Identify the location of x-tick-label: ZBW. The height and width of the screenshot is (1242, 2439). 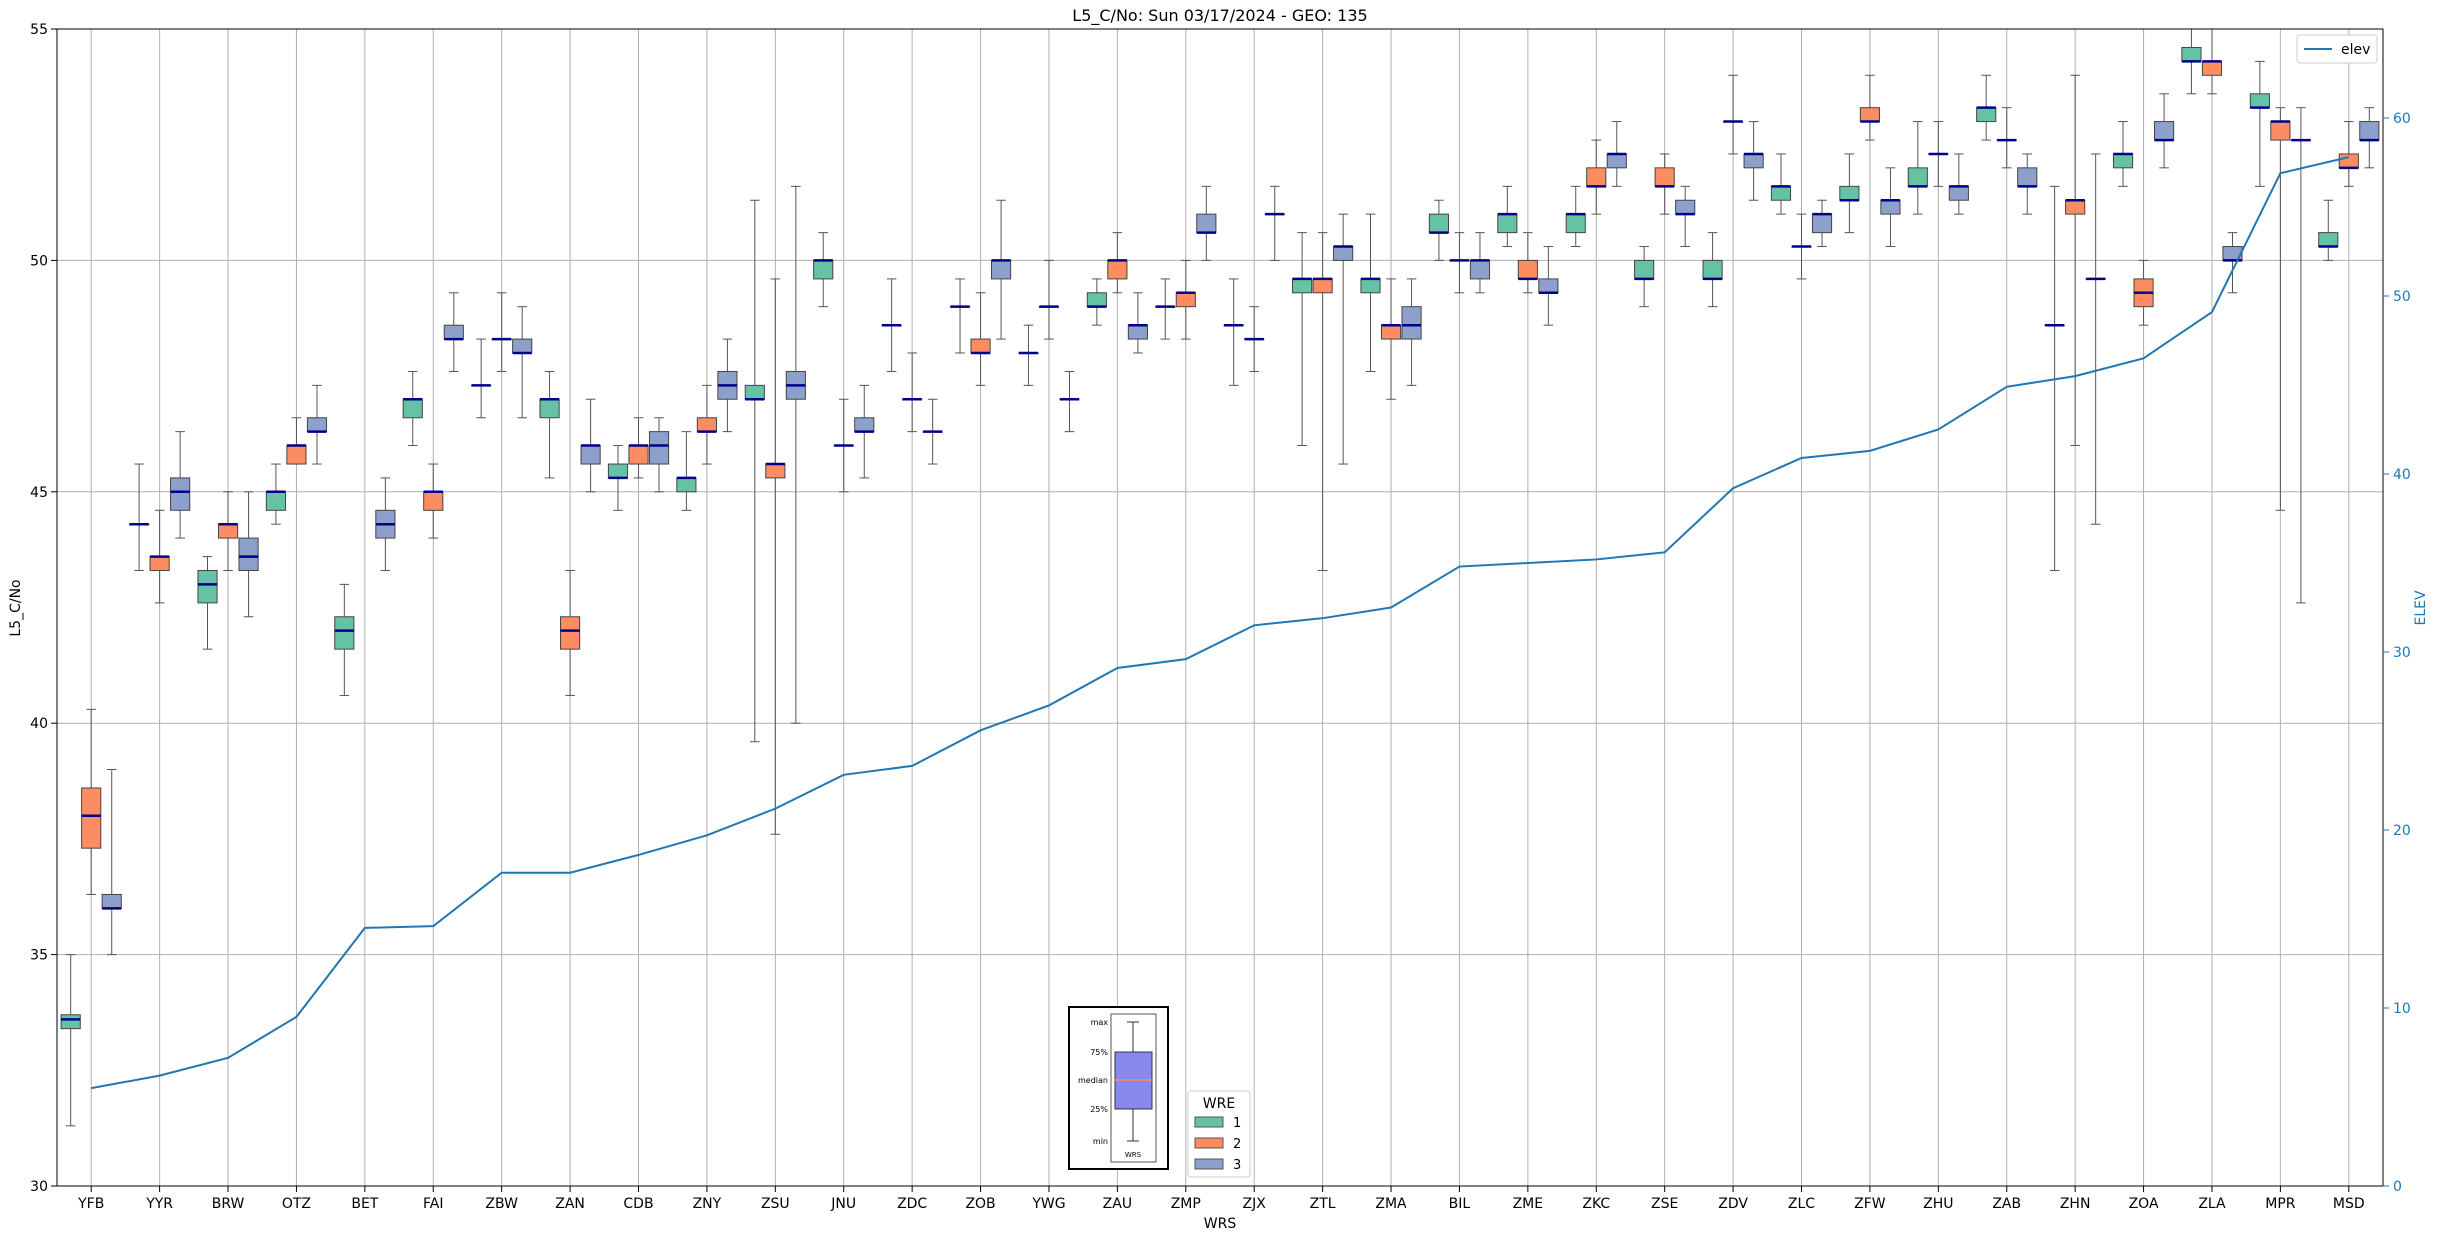
(501, 1204).